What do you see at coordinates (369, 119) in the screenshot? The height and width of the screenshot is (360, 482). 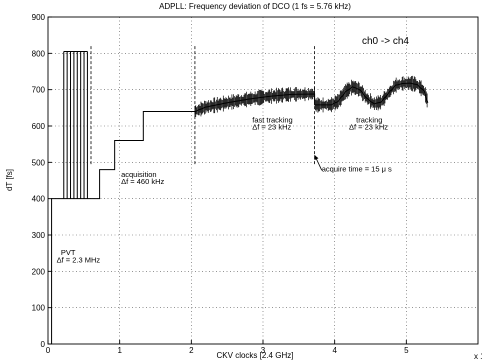 I see `annotation-text: tracking` at bounding box center [369, 119].